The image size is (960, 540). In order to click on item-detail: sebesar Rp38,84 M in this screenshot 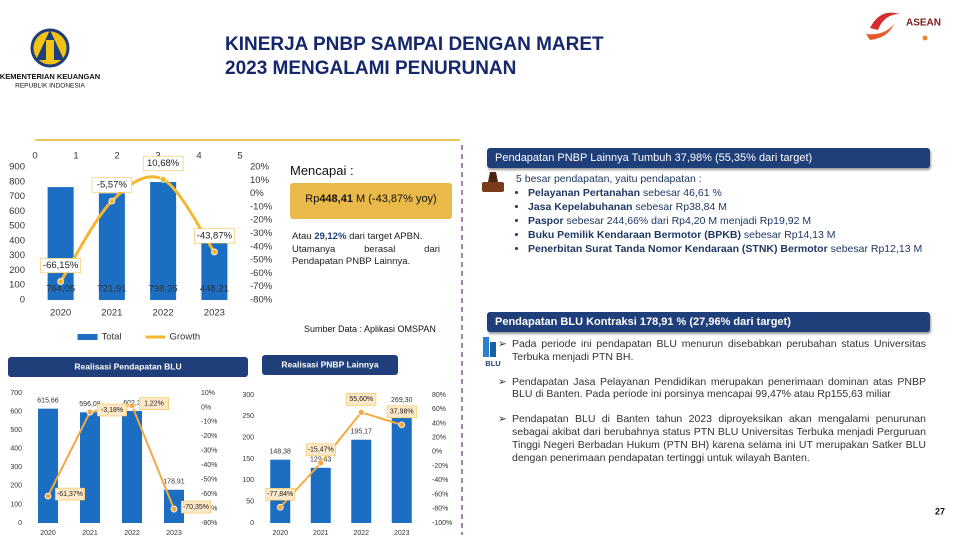, I will do `click(681, 207)`.